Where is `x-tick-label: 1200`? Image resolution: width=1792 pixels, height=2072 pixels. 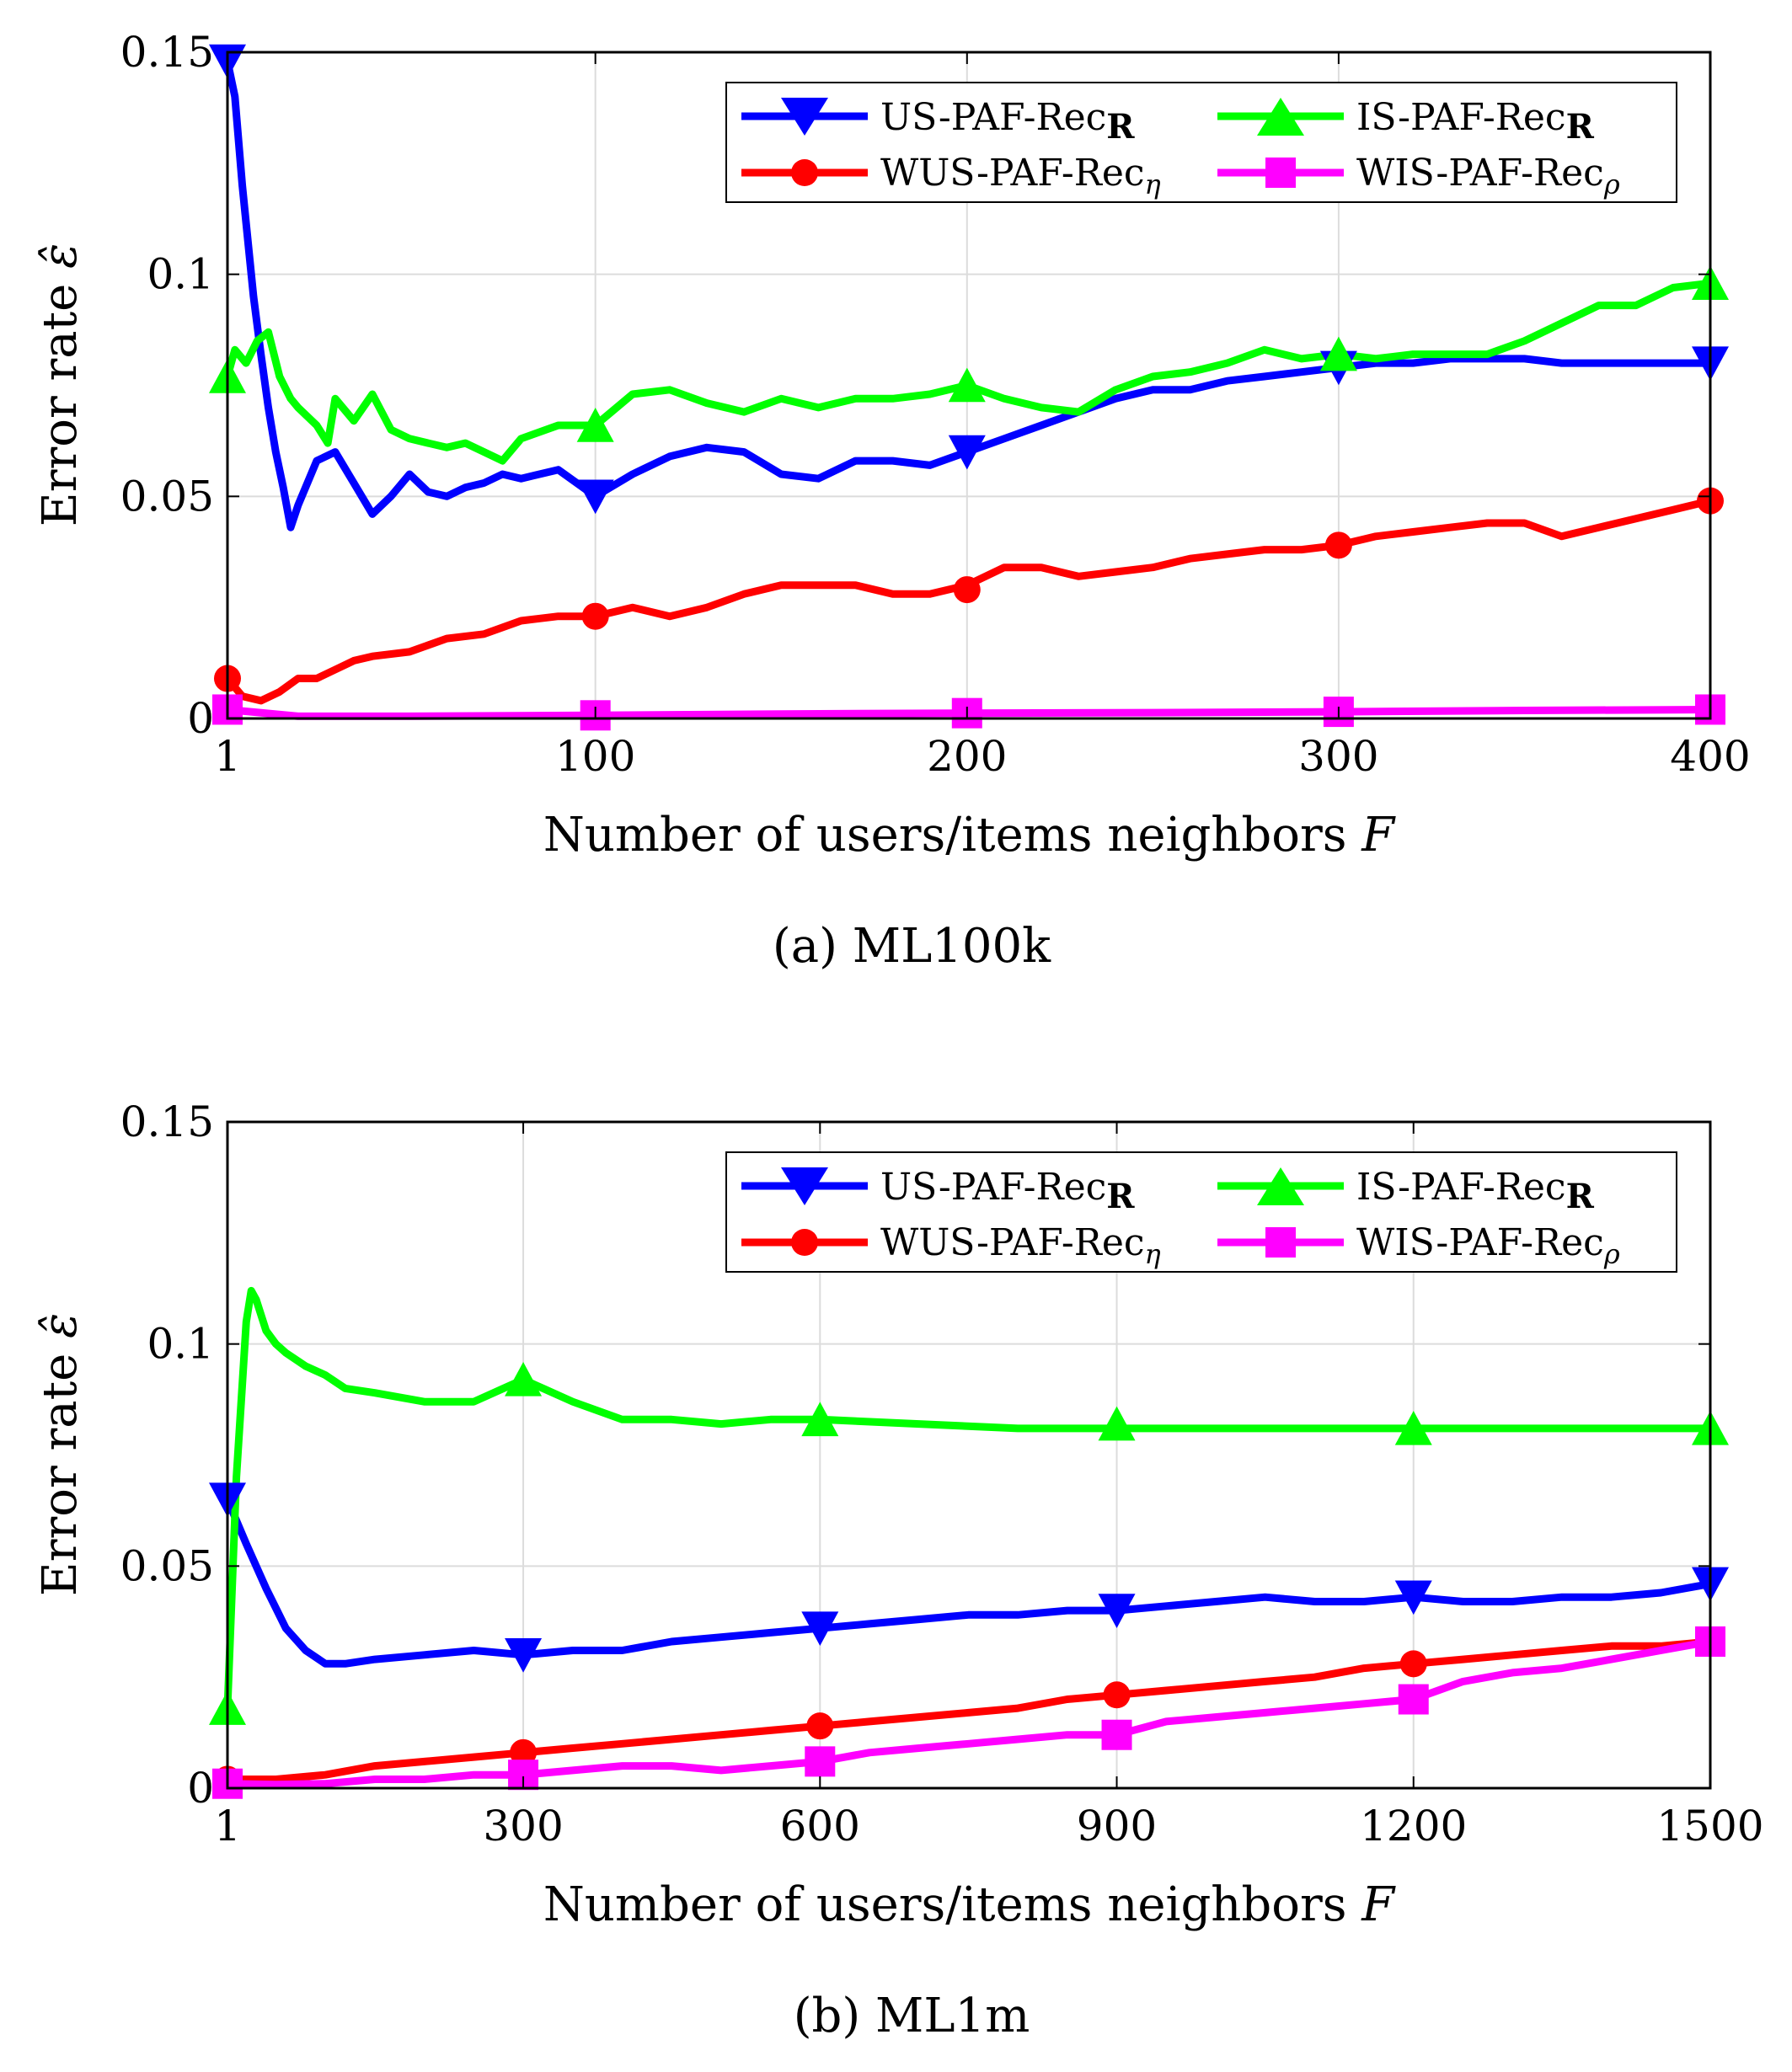
x-tick-label: 1200 is located at coordinates (1413, 1826).